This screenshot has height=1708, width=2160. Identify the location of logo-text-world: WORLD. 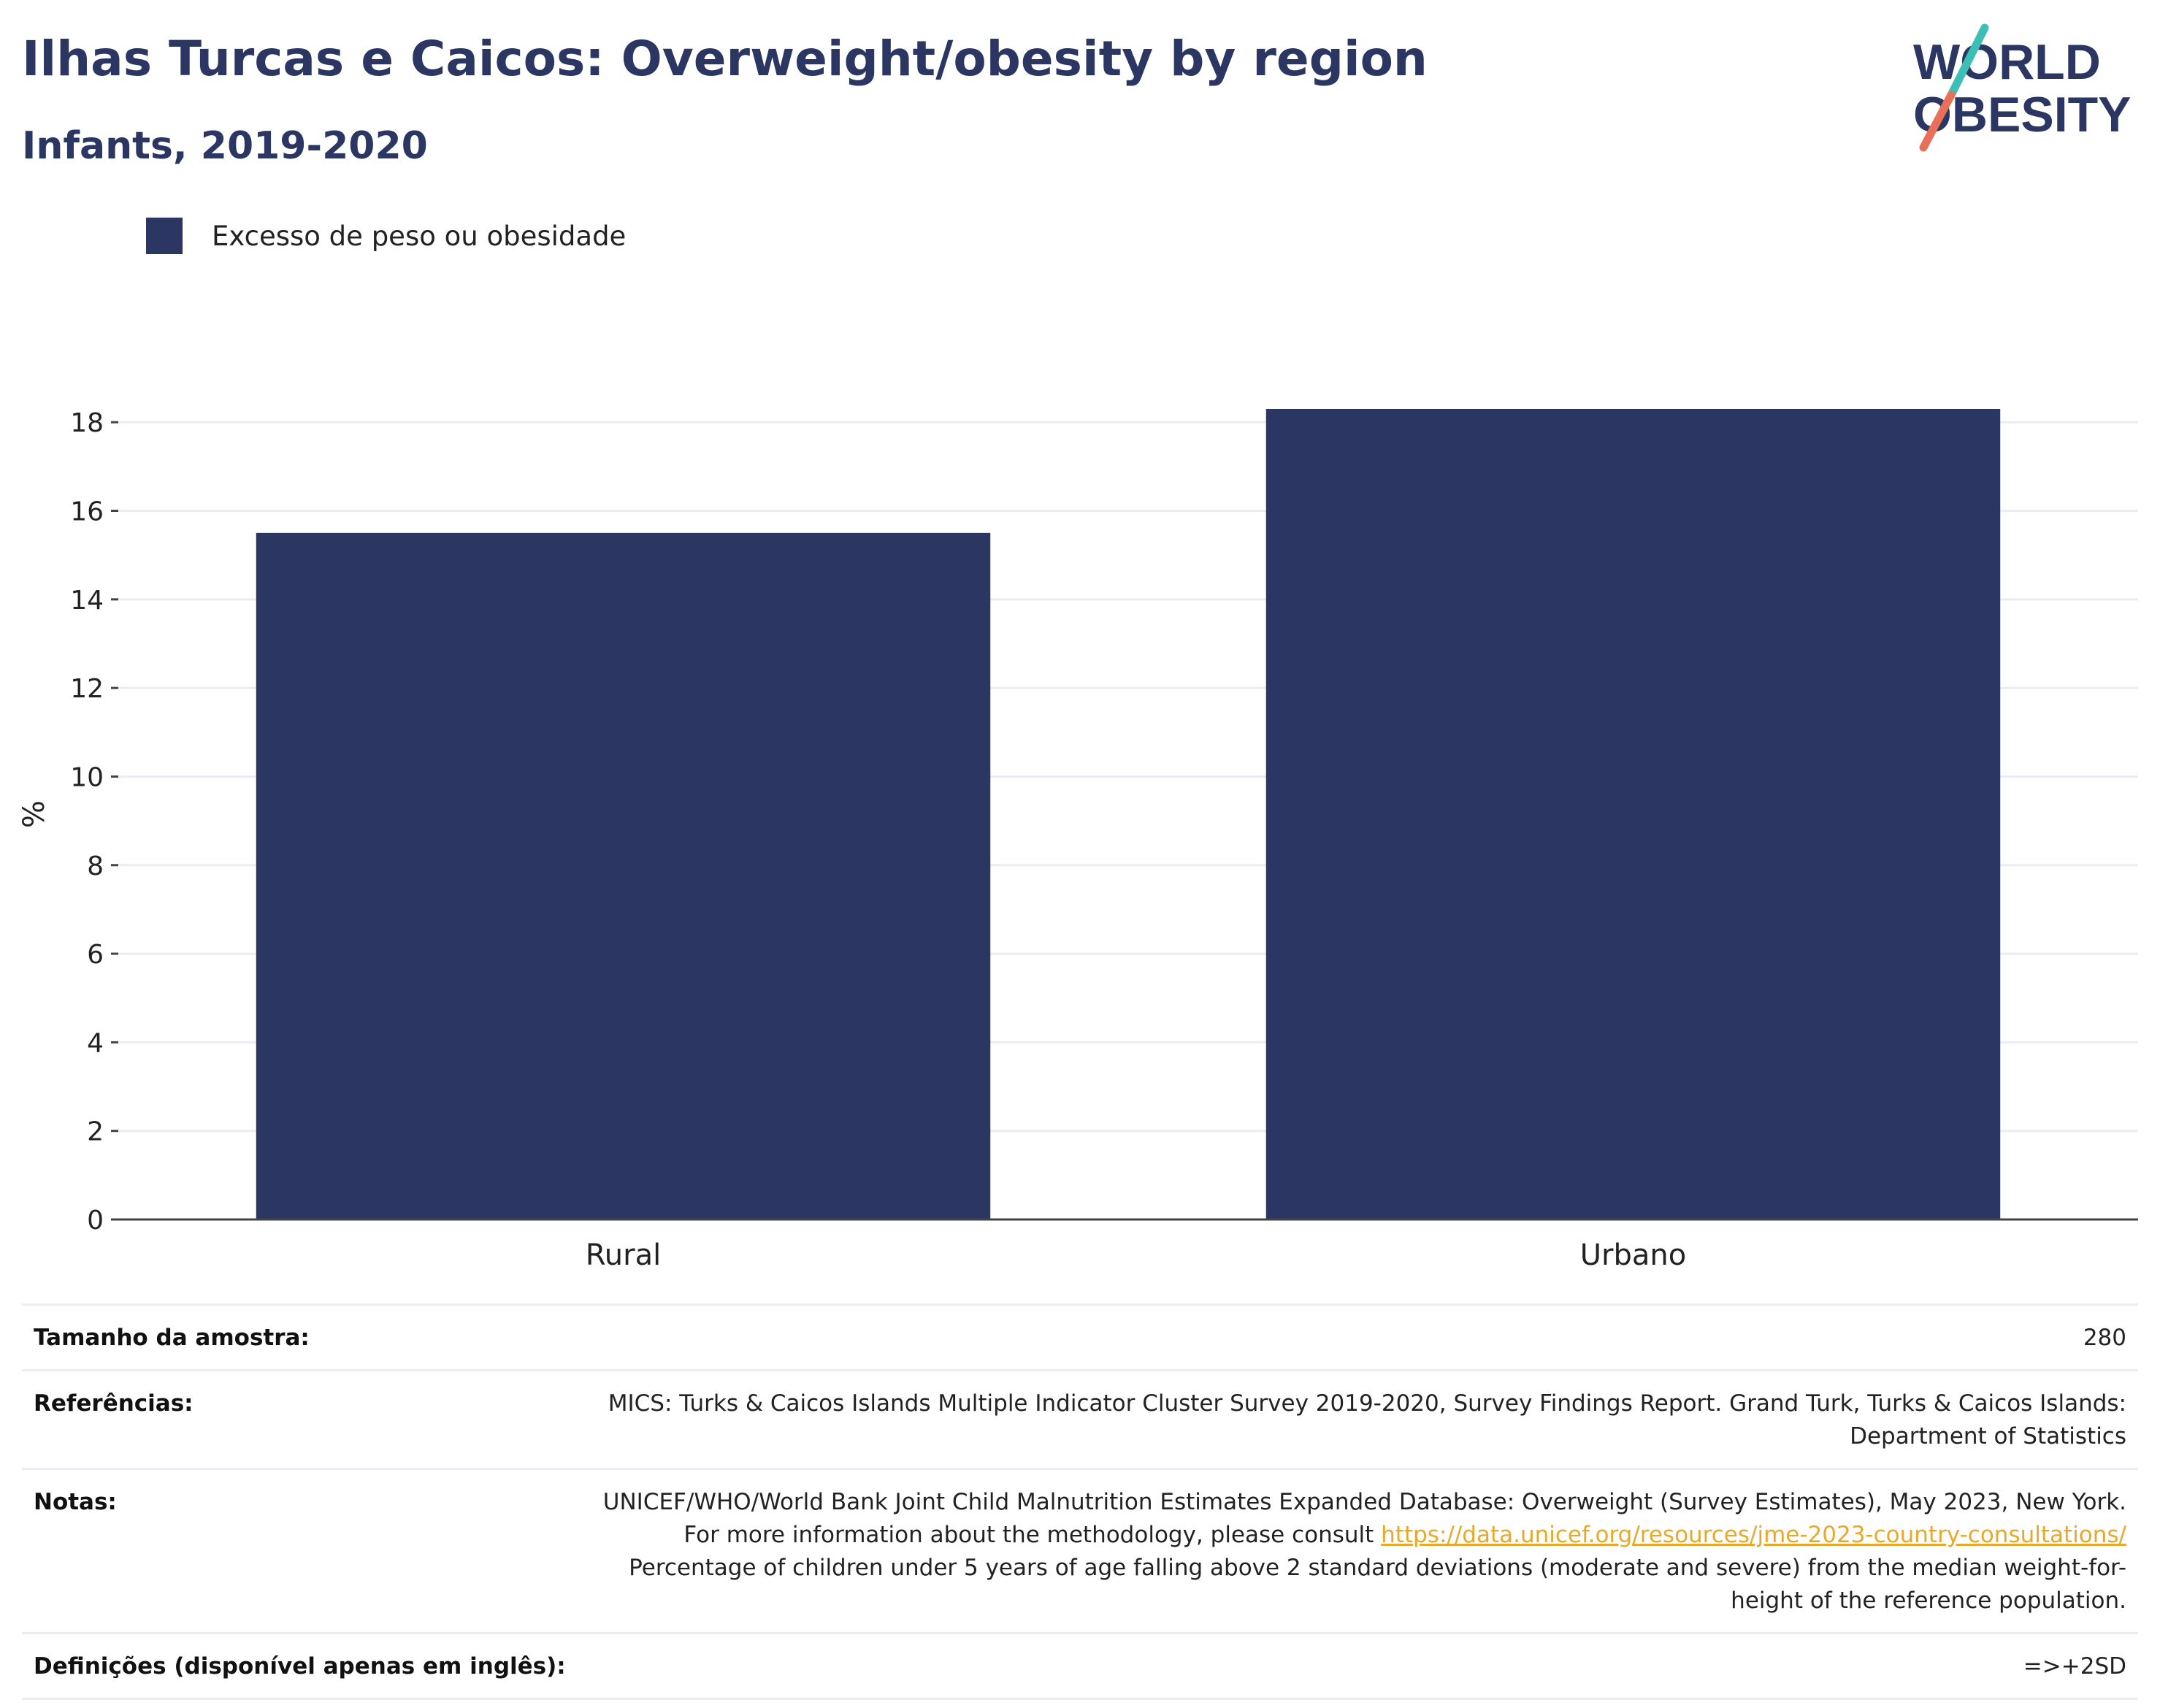
(2007, 62).